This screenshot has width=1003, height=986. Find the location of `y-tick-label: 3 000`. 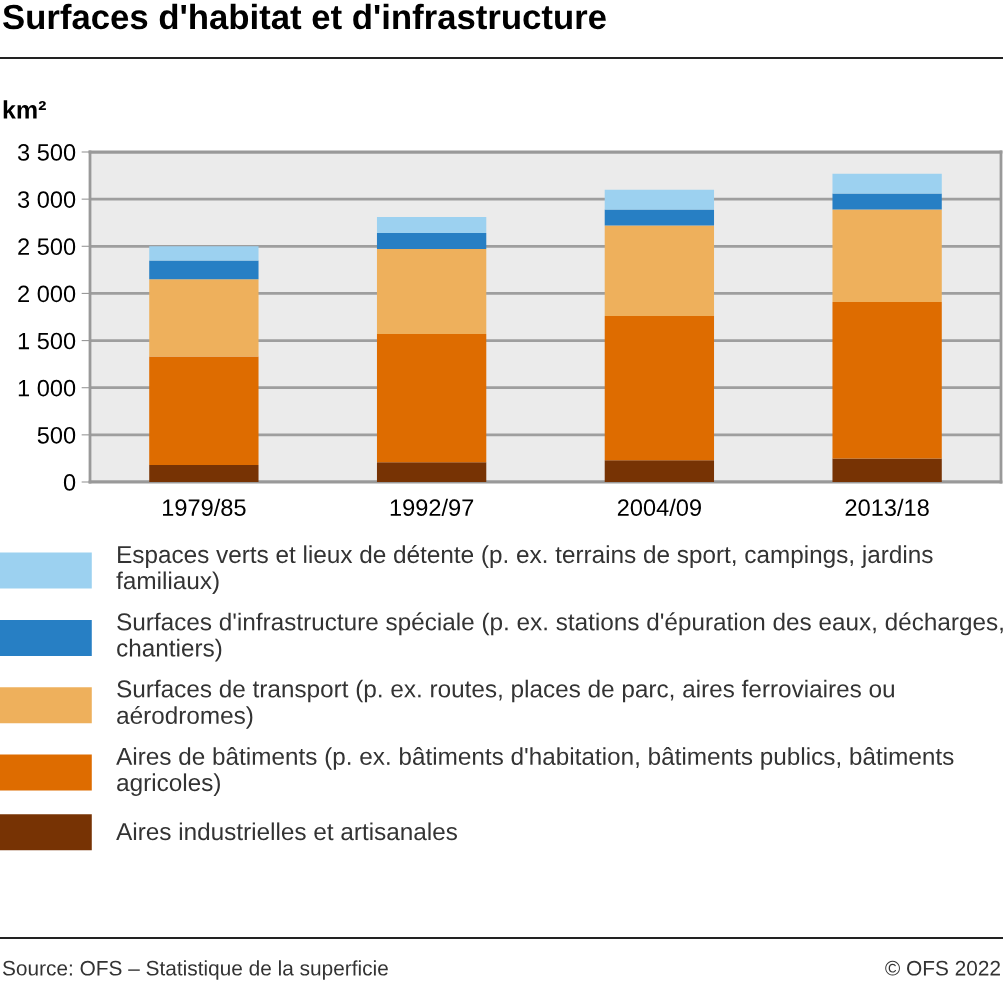

y-tick-label: 3 000 is located at coordinates (46, 199).